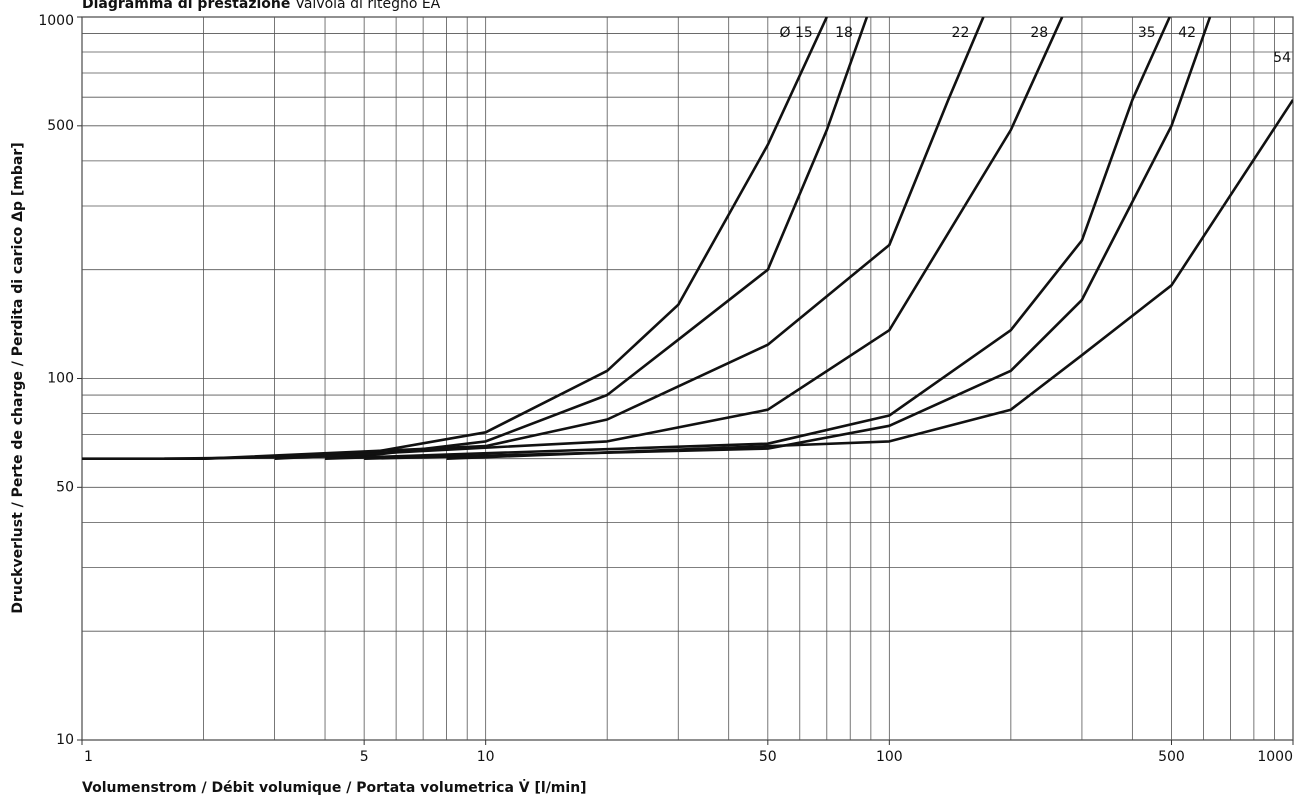 The height and width of the screenshot is (803, 1306). Describe the element at coordinates (1171, 757) in the screenshot. I see `x-tick-label: 500` at that location.